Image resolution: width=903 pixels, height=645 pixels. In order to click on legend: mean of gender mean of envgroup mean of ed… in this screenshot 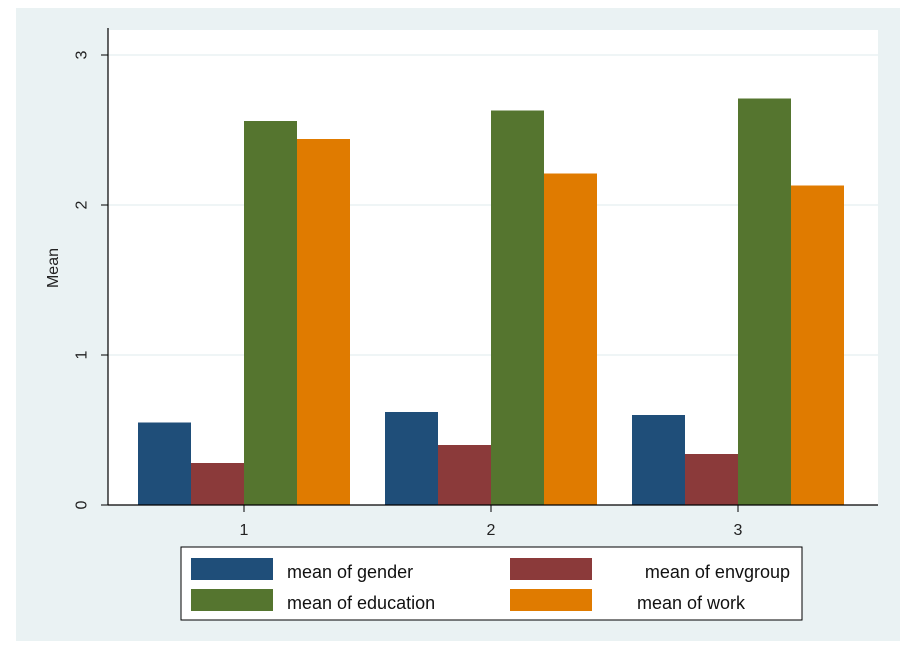, I will do `click(491, 583)`.